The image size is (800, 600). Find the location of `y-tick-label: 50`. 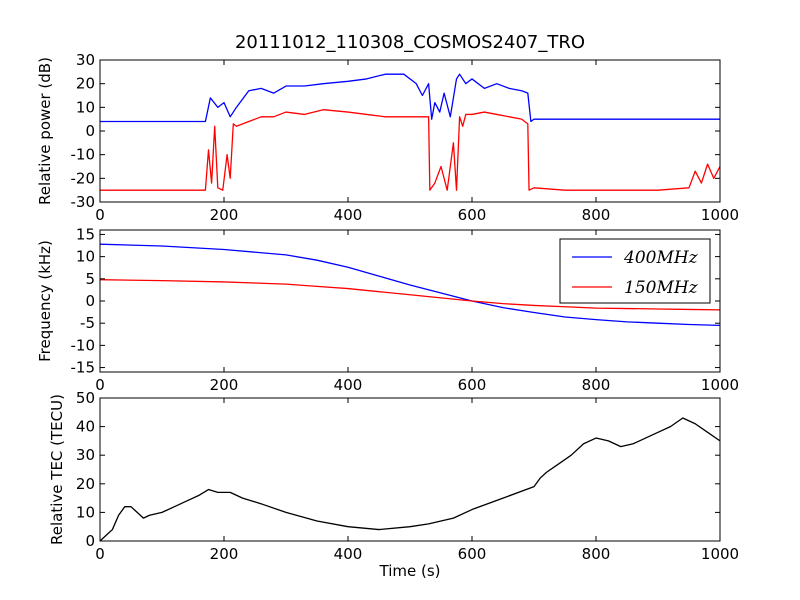

y-tick-label: 50 is located at coordinates (85, 398).